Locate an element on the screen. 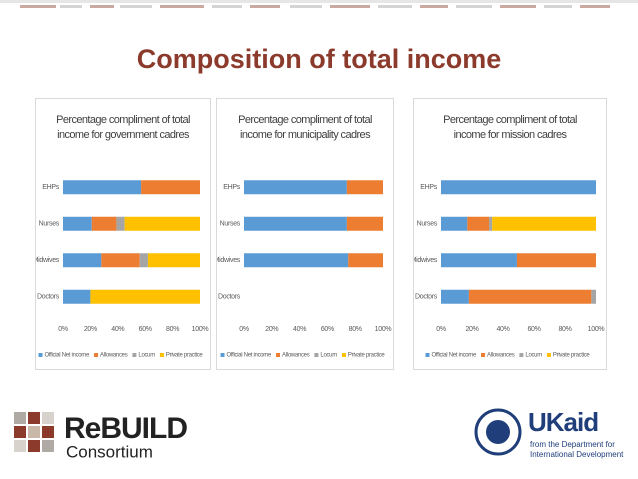 The image size is (638, 479). rebuild-logo: ReBUILD Consortium is located at coordinates (101, 436).